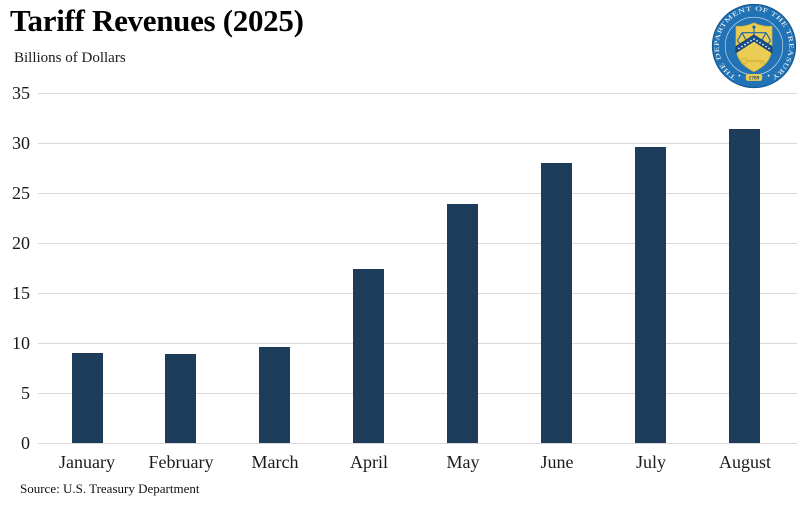  I want to click on treasury-seal-icon: THE DEPARTMENT OF THE TREASURY, so click(754, 46).